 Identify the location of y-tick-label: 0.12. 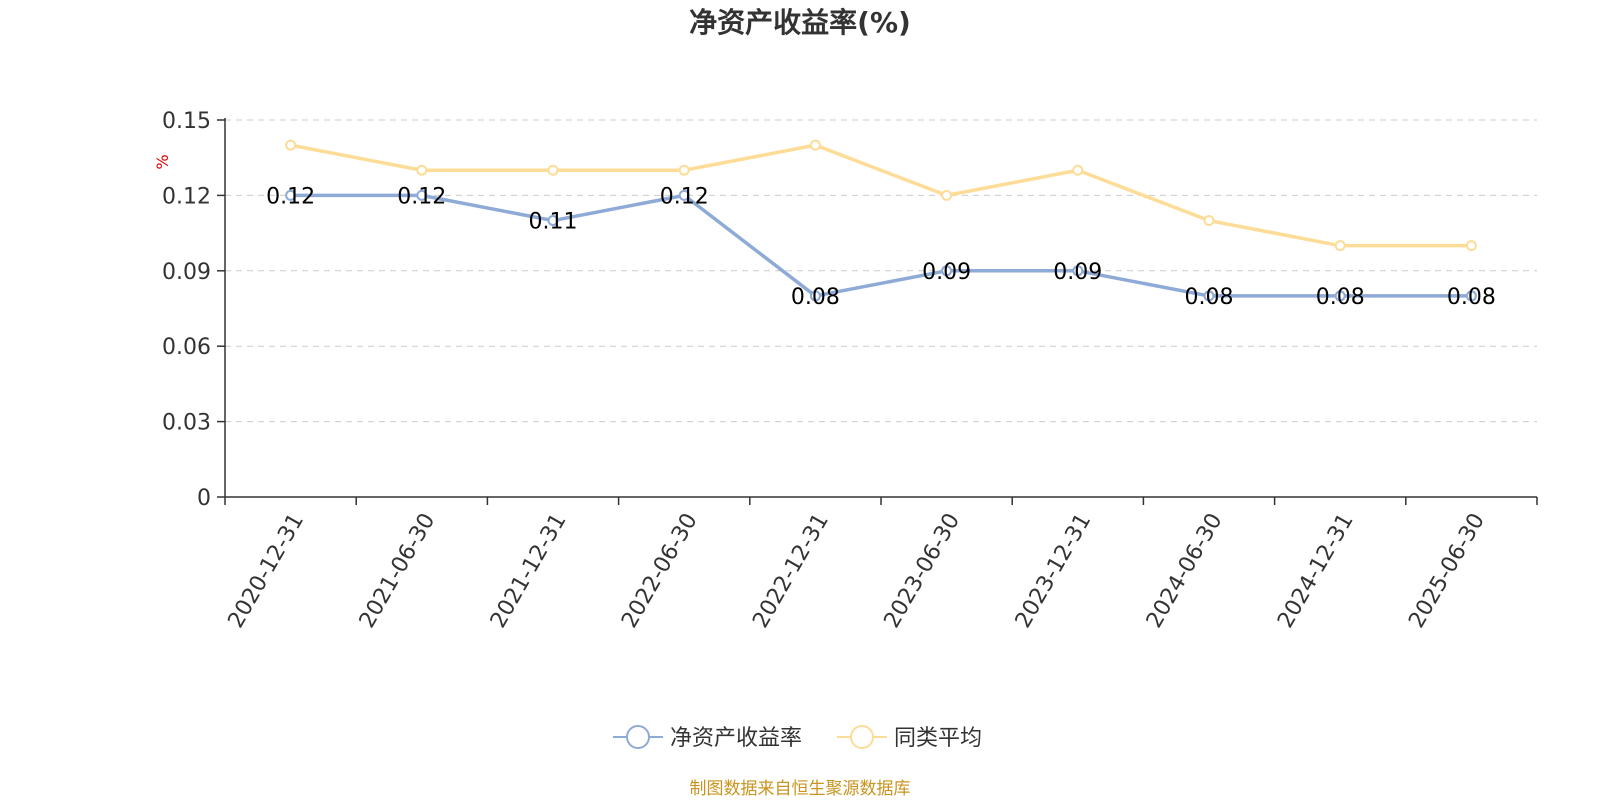
(186, 196).